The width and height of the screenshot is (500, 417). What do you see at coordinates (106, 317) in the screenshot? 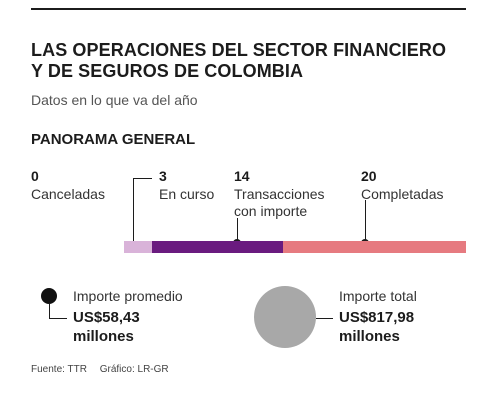
I see `legend-value-line: US$58,43` at bounding box center [106, 317].